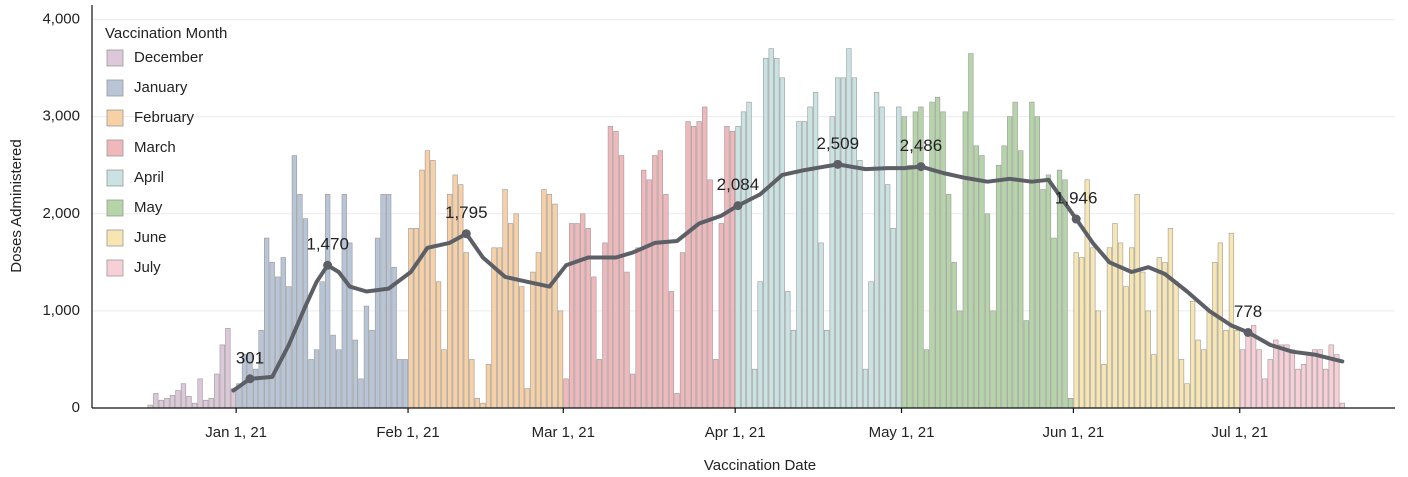 This screenshot has height=477, width=1408. What do you see at coordinates (166, 33) in the screenshot?
I see `legend-title: Vaccination Month` at bounding box center [166, 33].